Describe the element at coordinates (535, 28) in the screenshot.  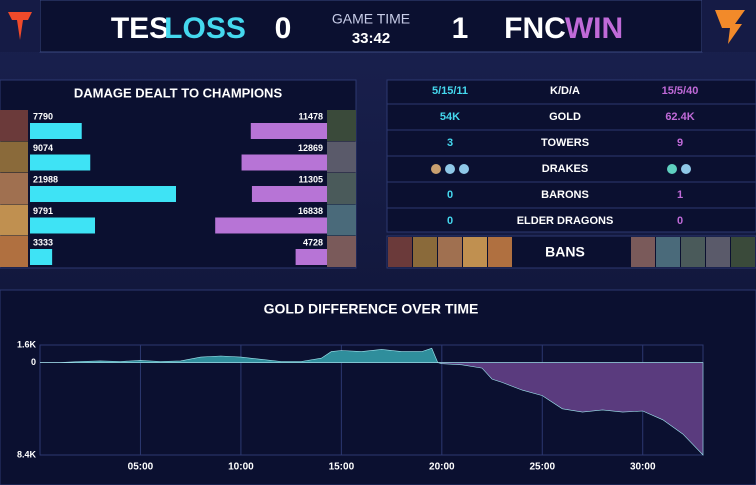
I see `team-right: FNC` at that location.